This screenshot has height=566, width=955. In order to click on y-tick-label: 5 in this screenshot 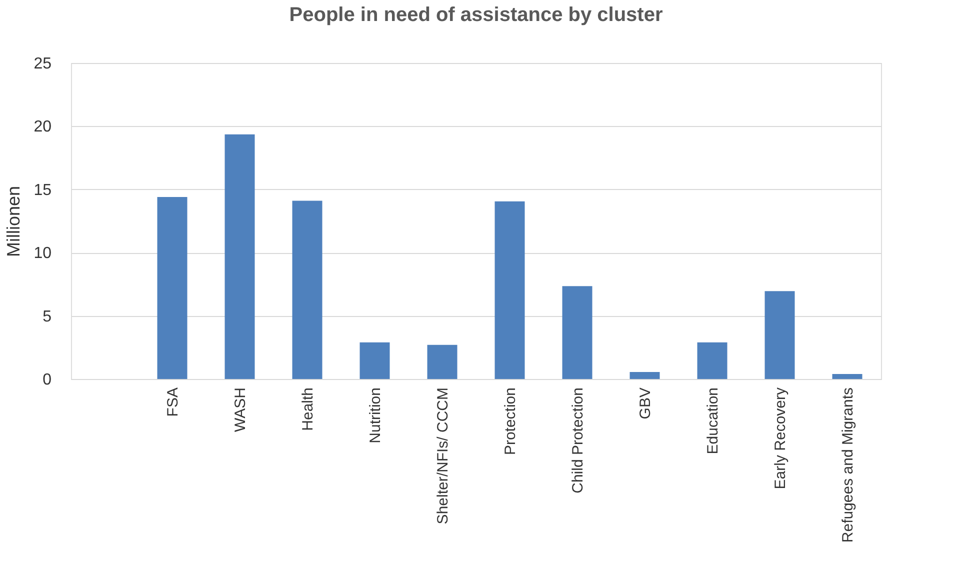, I will do `click(47, 317)`.